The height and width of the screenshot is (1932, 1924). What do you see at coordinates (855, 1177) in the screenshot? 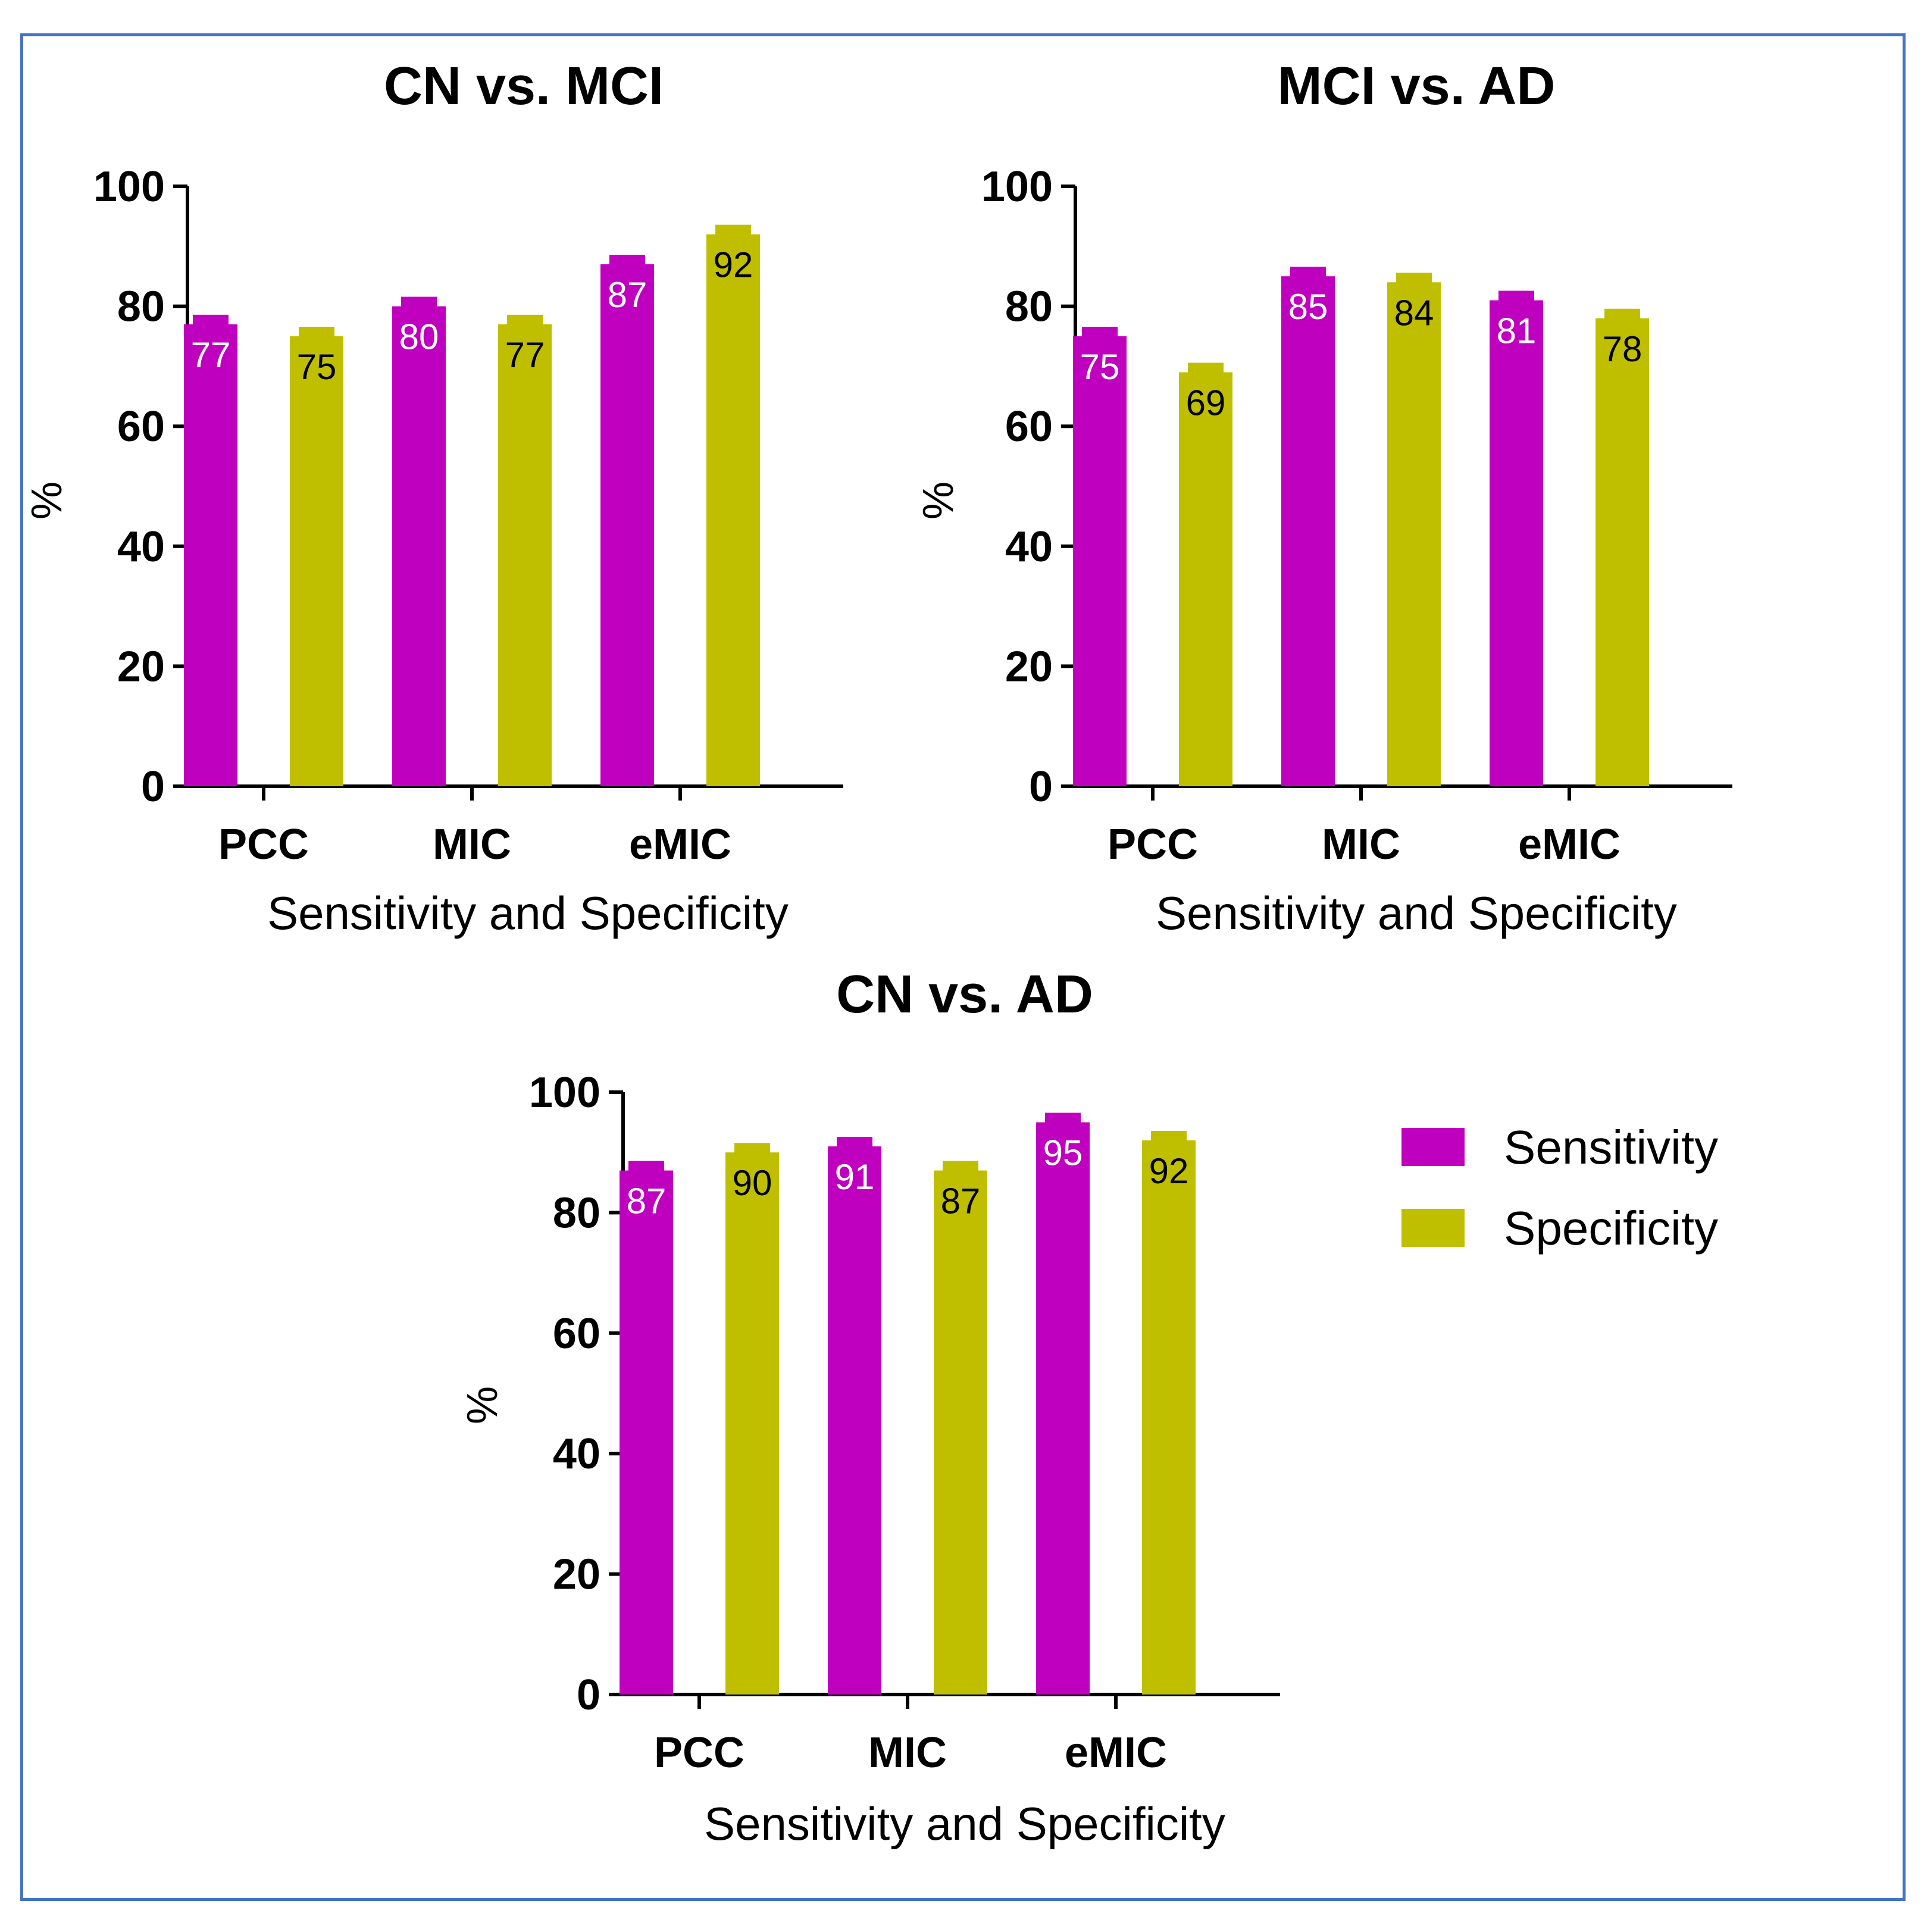
I see `data-label-sensitivity: 91` at bounding box center [855, 1177].